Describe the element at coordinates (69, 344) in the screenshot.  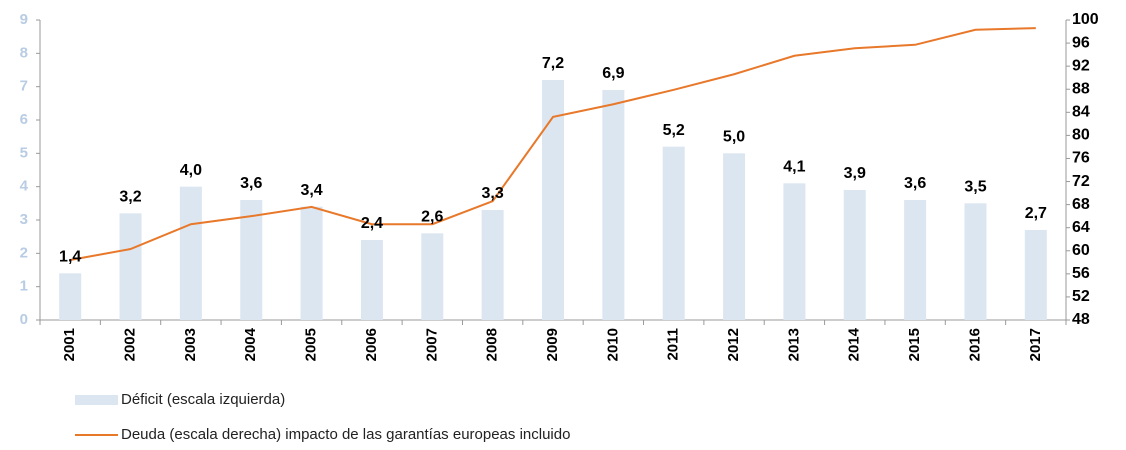
I see `x-tick-label: 2001` at that location.